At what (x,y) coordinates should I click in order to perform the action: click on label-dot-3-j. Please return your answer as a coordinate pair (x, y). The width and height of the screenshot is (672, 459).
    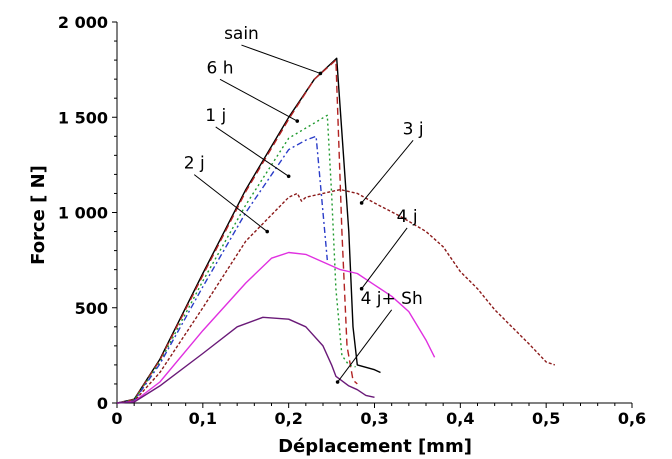
    Looking at the image, I should click on (361, 203).